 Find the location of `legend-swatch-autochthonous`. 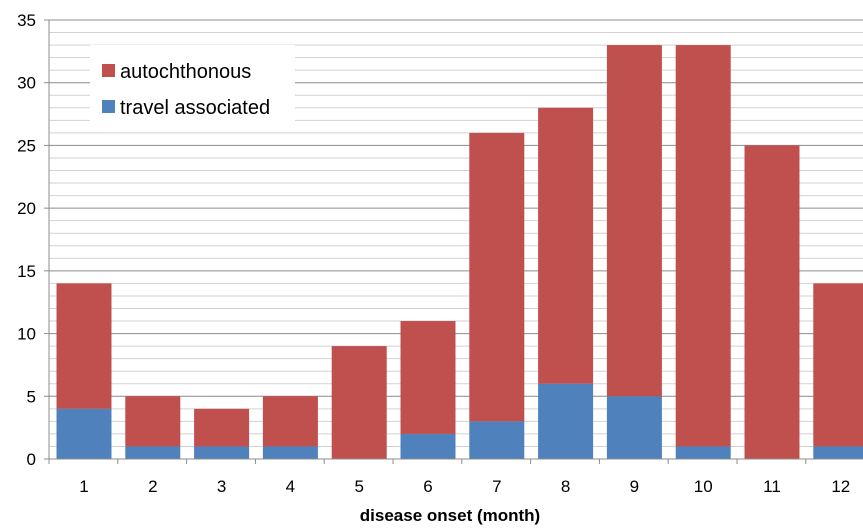

legend-swatch-autochthonous is located at coordinates (108, 70).